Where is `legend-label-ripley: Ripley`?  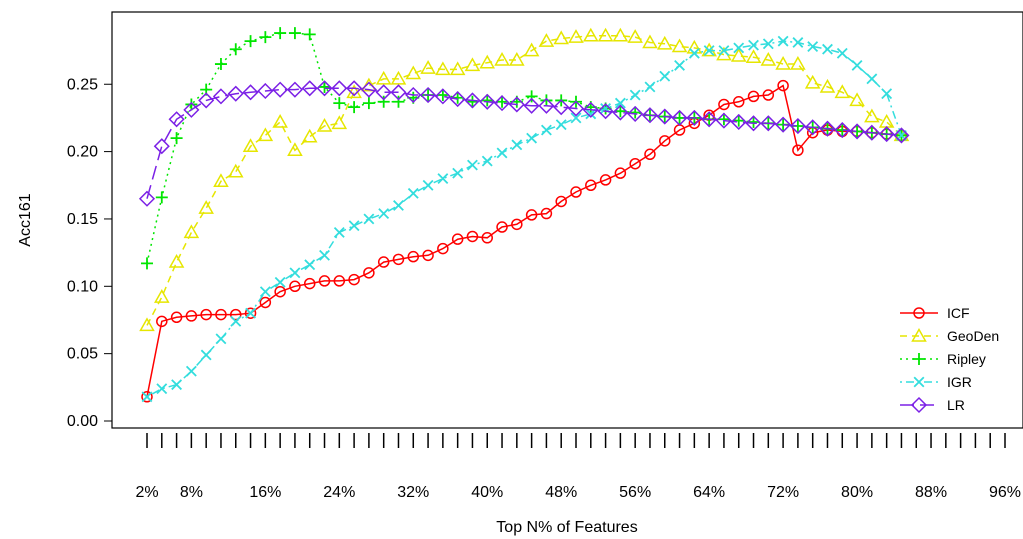 legend-label-ripley: Ripley is located at coordinates (966, 359).